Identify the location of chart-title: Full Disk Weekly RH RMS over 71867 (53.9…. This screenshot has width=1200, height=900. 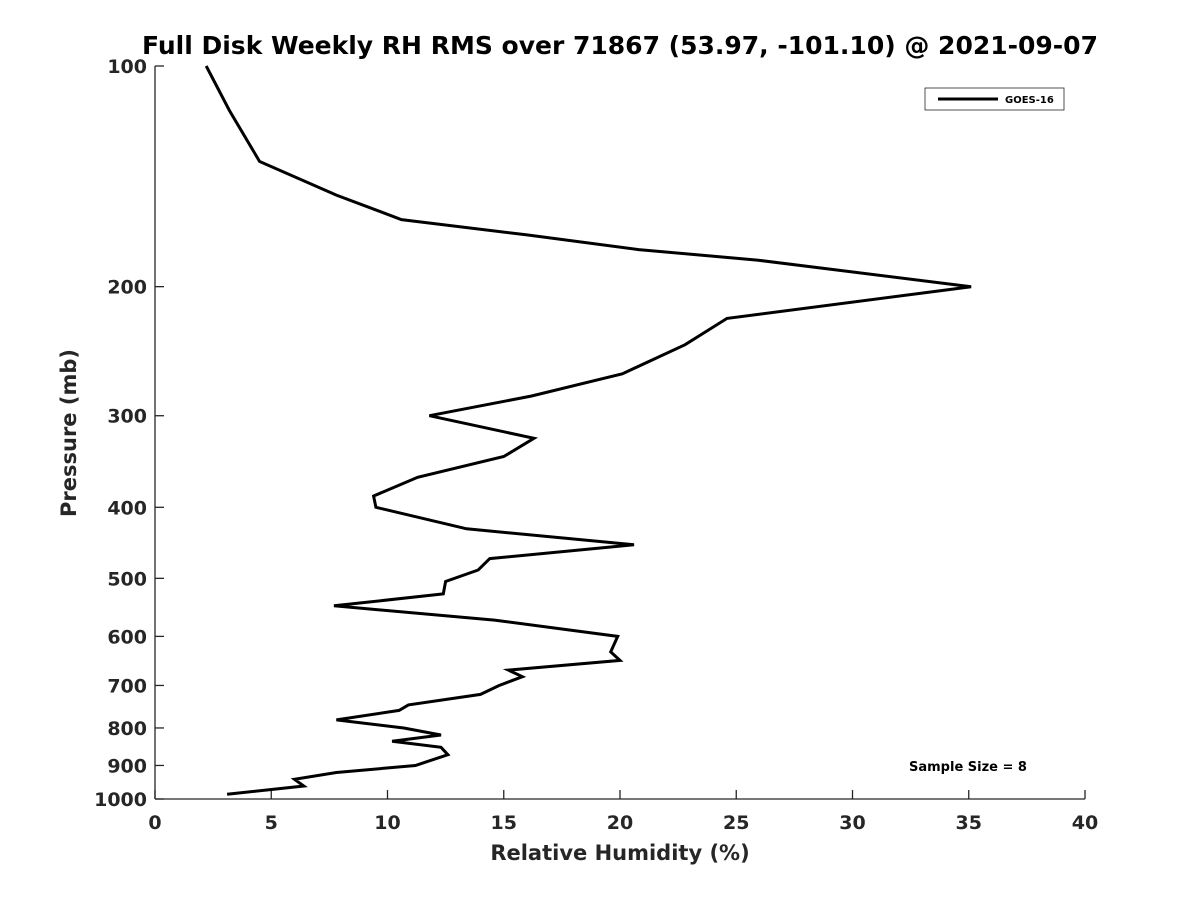
(620, 45).